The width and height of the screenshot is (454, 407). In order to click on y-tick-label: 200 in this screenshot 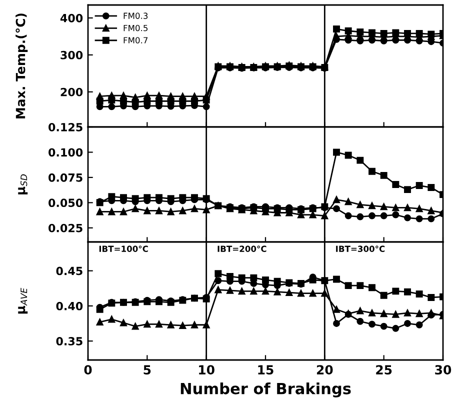, I will do `click(71, 92)`.